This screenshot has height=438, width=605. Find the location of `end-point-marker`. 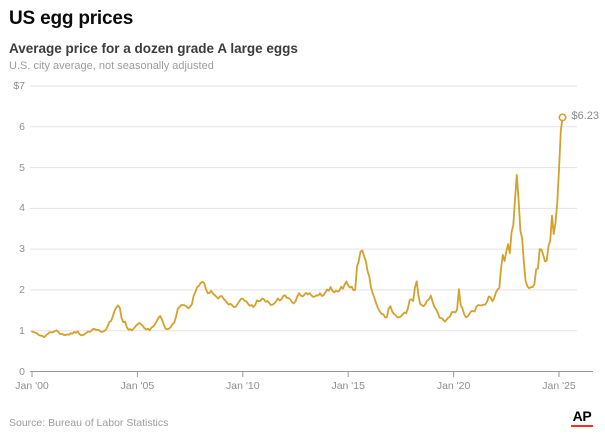

end-point-marker is located at coordinates (562, 117).